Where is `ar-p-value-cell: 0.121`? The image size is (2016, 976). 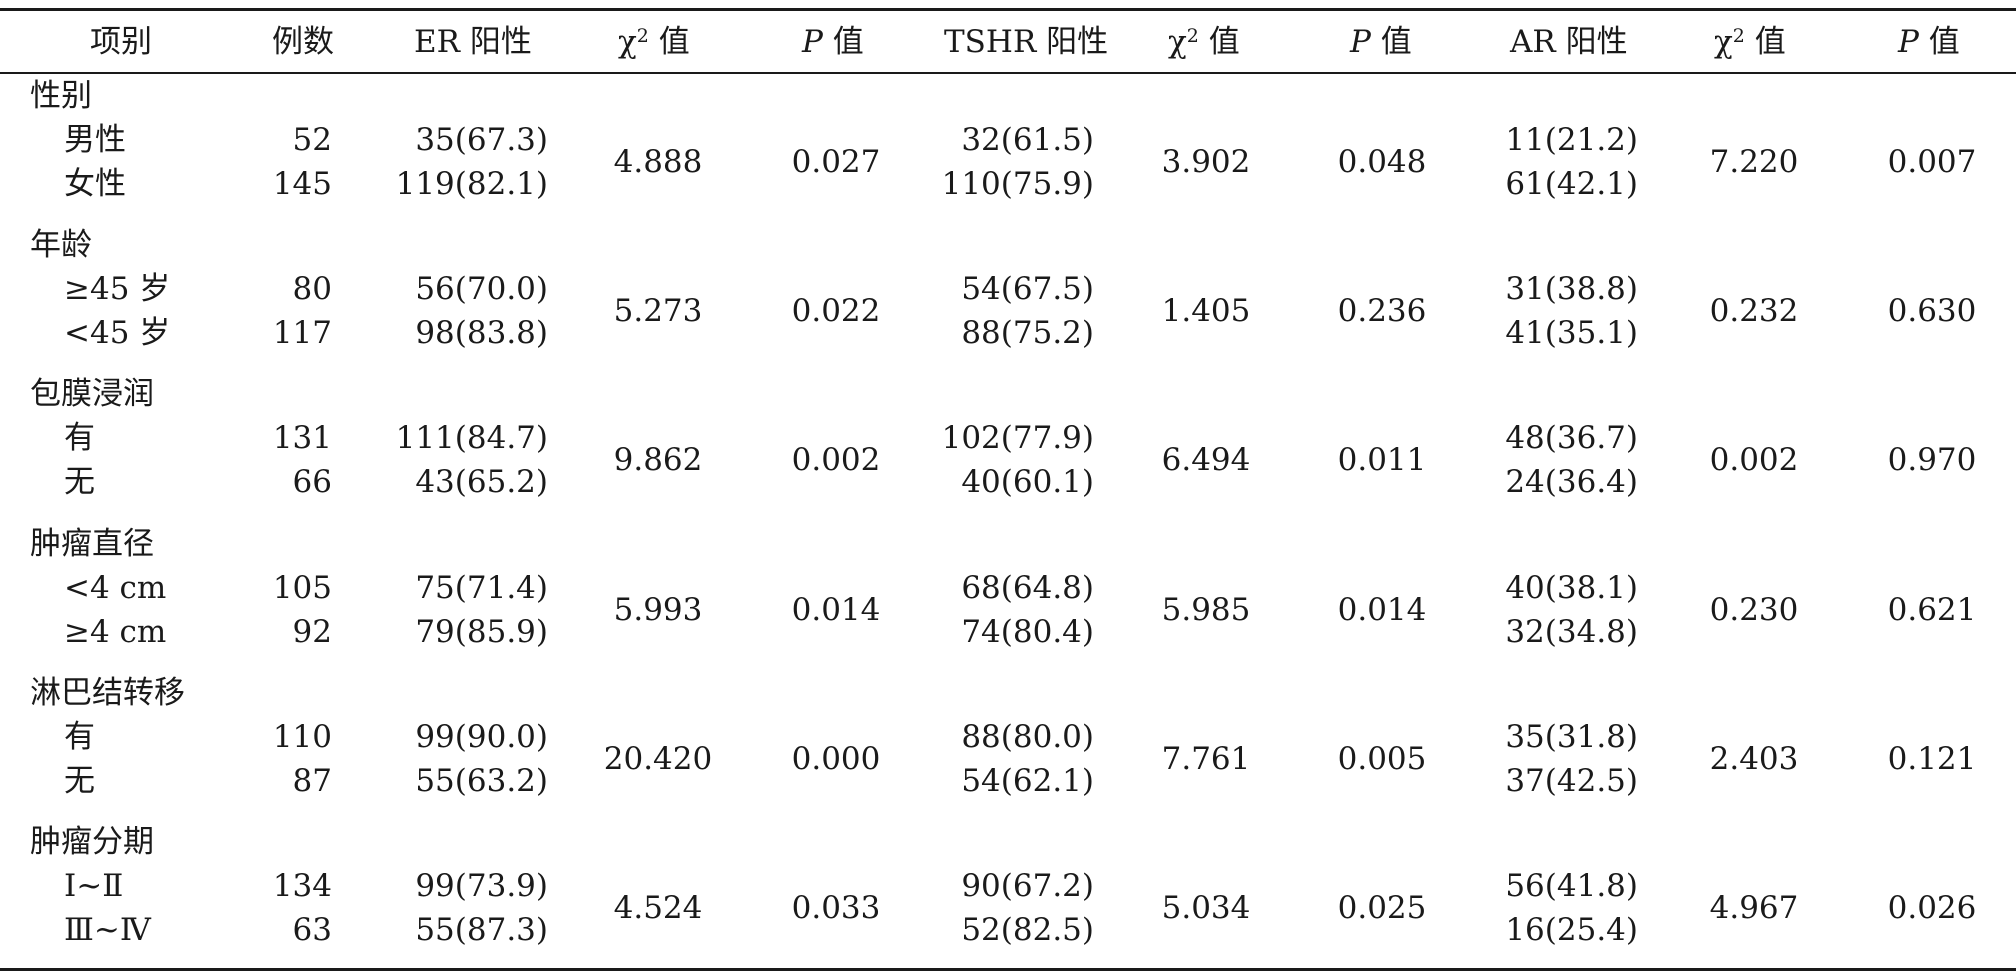
ar-p-value-cell: 0.121 is located at coordinates (1932, 759).